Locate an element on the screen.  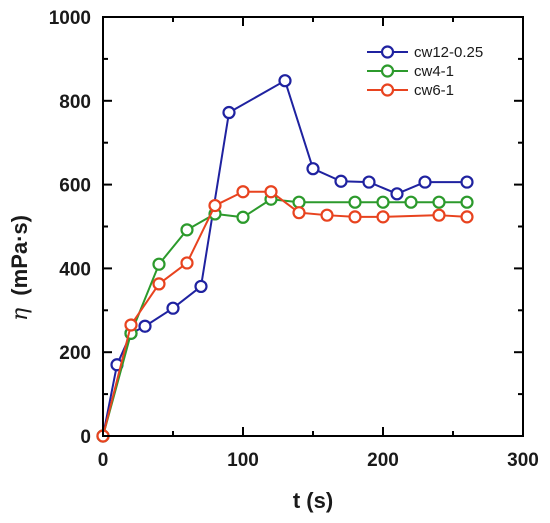
x-tick-label: 0 is located at coordinates (103, 460).